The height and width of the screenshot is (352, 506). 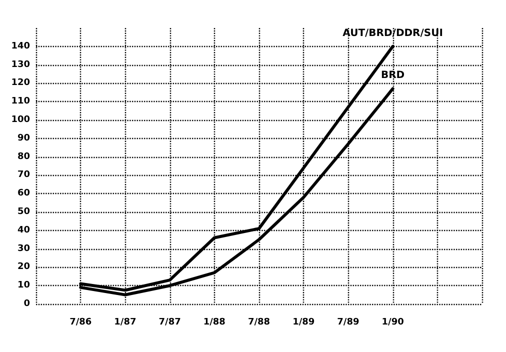 What do you see at coordinates (23, 138) in the screenshot?
I see `y-tick-label: 90` at bounding box center [23, 138].